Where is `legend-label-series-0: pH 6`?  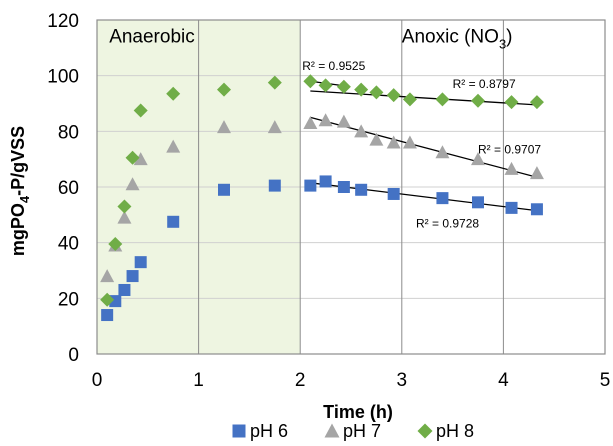
legend-label-series-0: pH 6 is located at coordinates (269, 431).